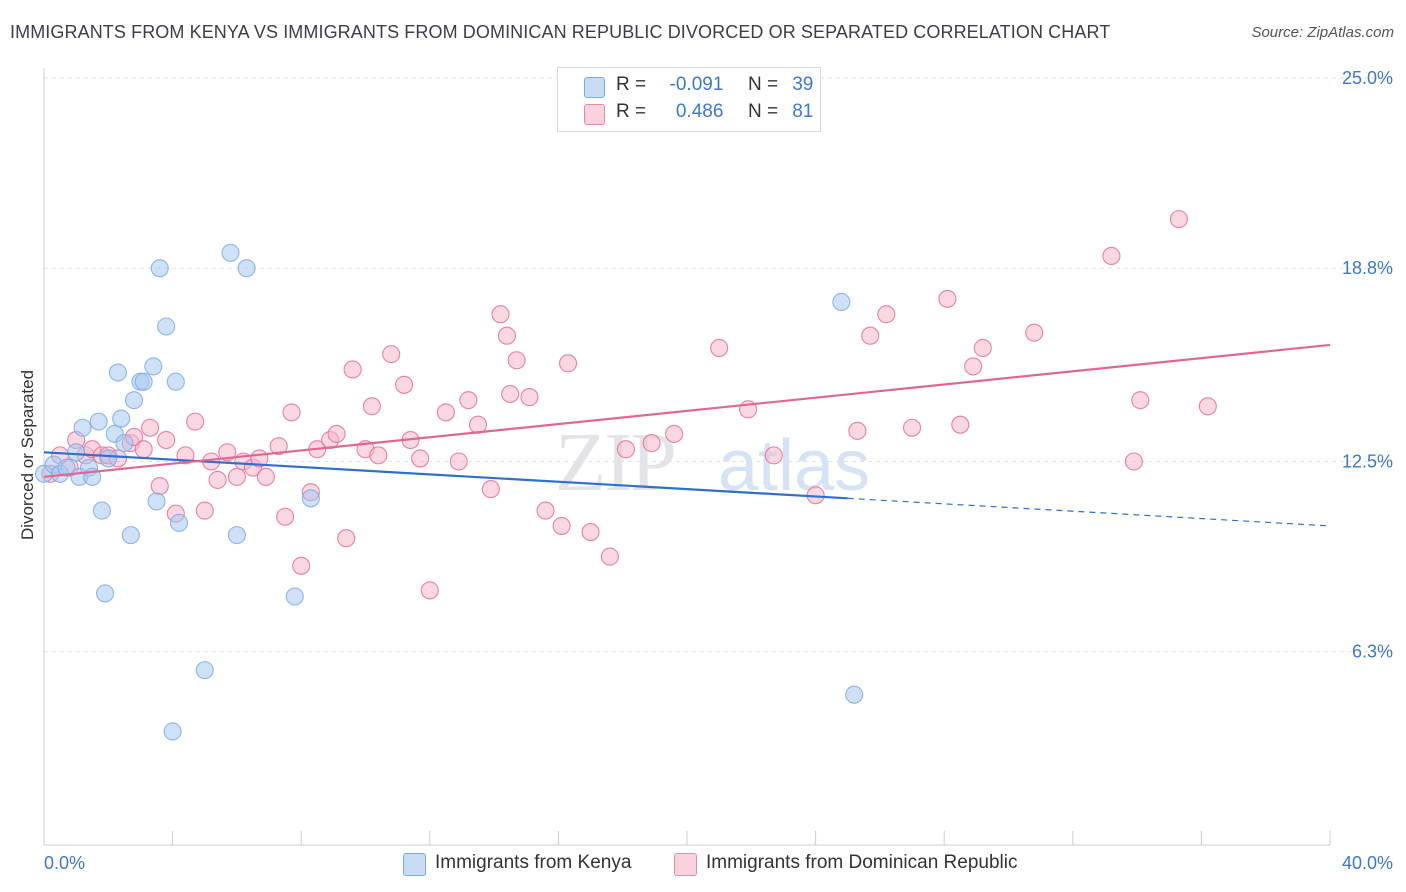 Image resolution: width=1406 pixels, height=892 pixels. Describe the element at coordinates (803, 111) in the screenshot. I see `legend-n-value-dominican-republic: 81` at that location.